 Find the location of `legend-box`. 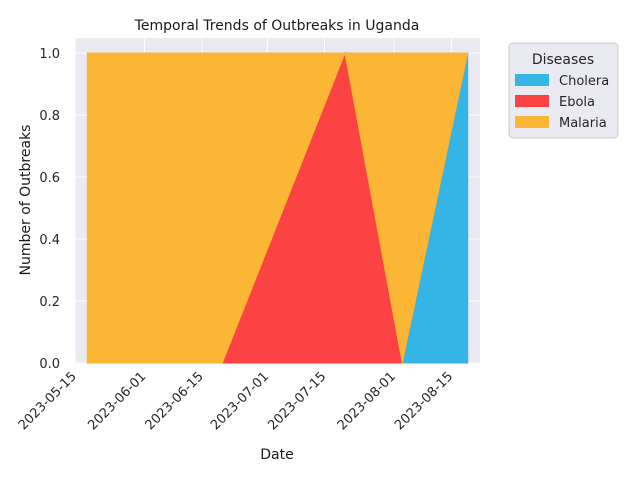

legend-box is located at coordinates (563, 90).